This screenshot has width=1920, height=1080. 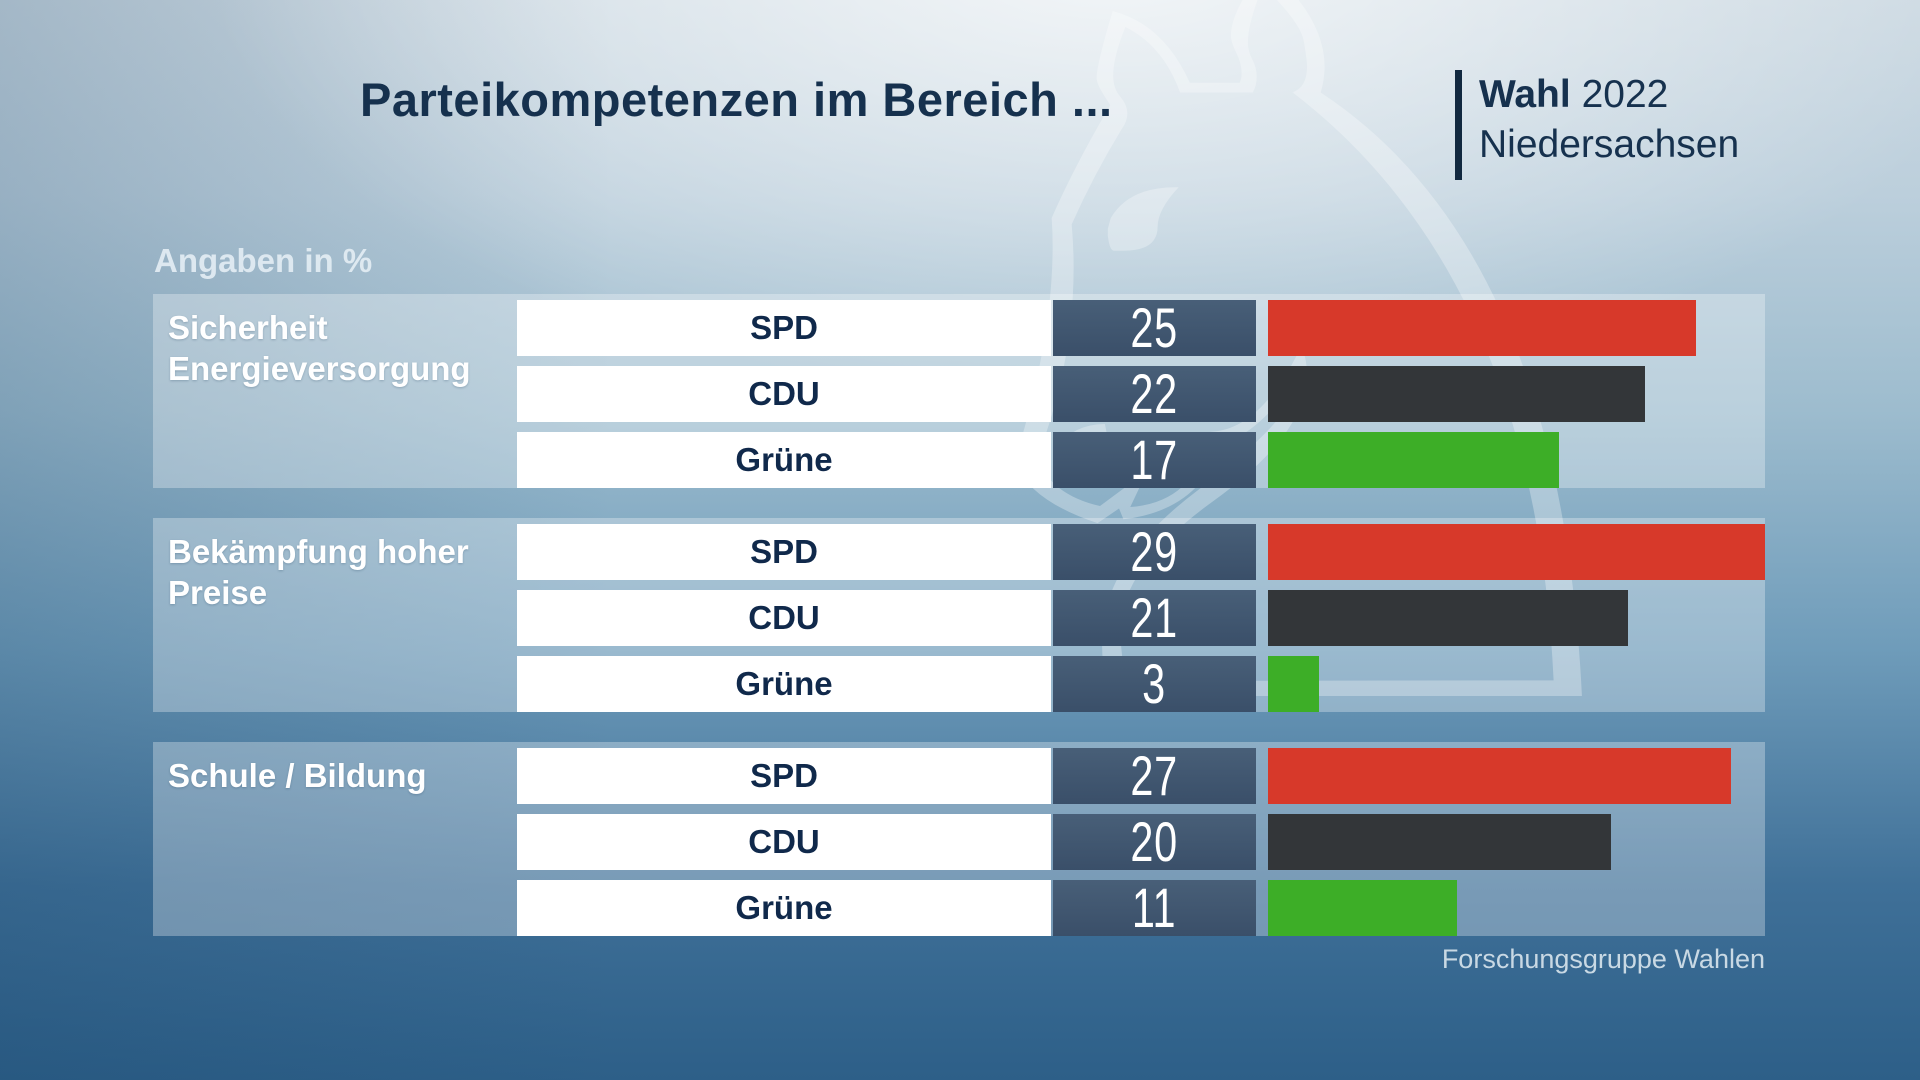 I want to click on chart-row: Grüne 17, so click(x=959, y=460).